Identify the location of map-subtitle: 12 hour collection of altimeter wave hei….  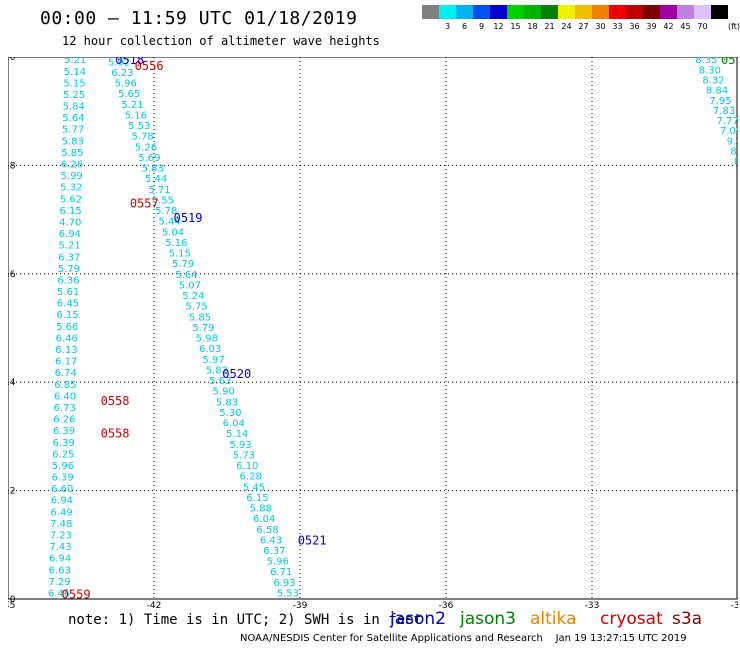
(221, 41).